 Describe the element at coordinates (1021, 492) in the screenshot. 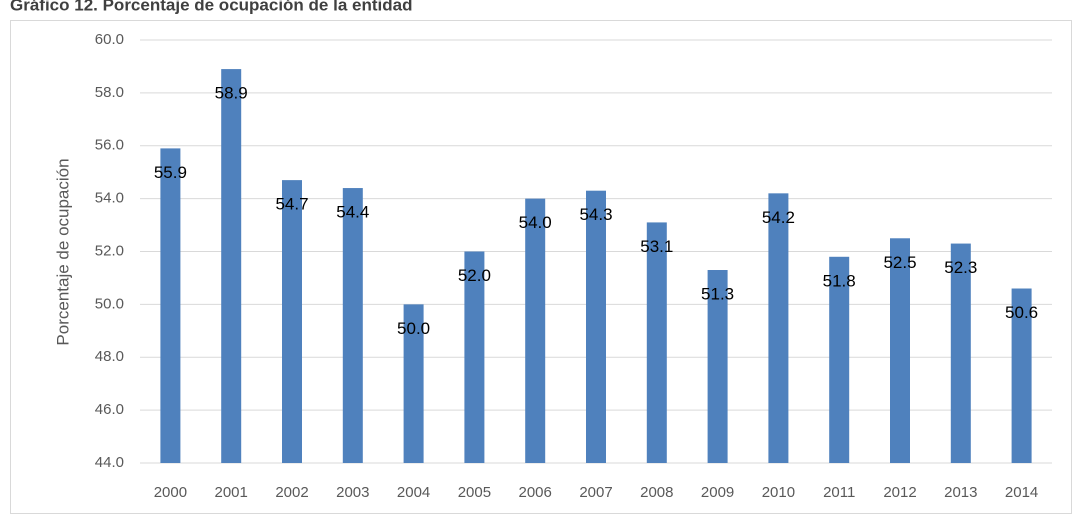

I see `x-tick-label: 2014` at that location.